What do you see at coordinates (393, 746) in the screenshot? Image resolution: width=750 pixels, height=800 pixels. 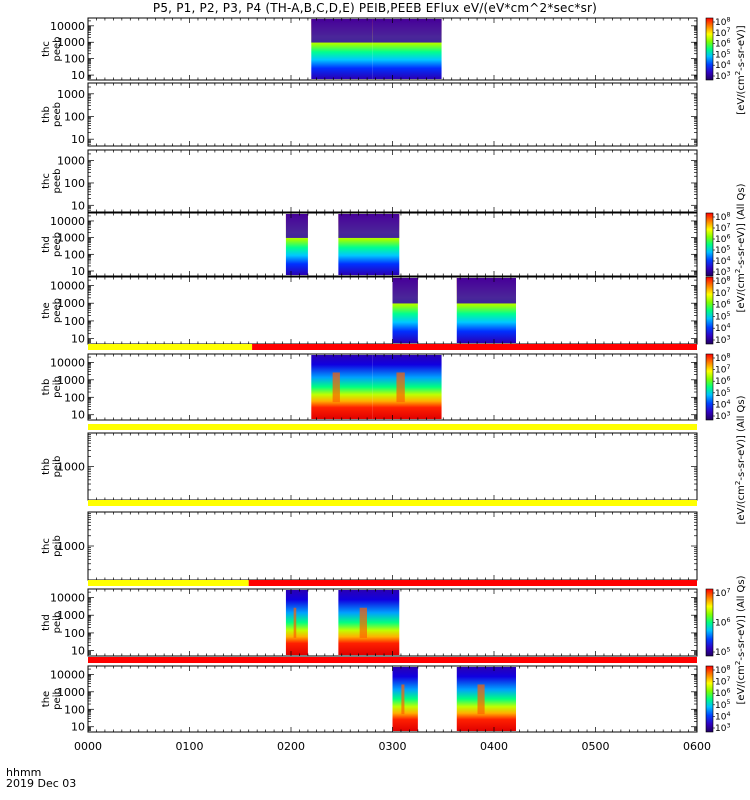 I see `x-tick-label: 0300` at bounding box center [393, 746].